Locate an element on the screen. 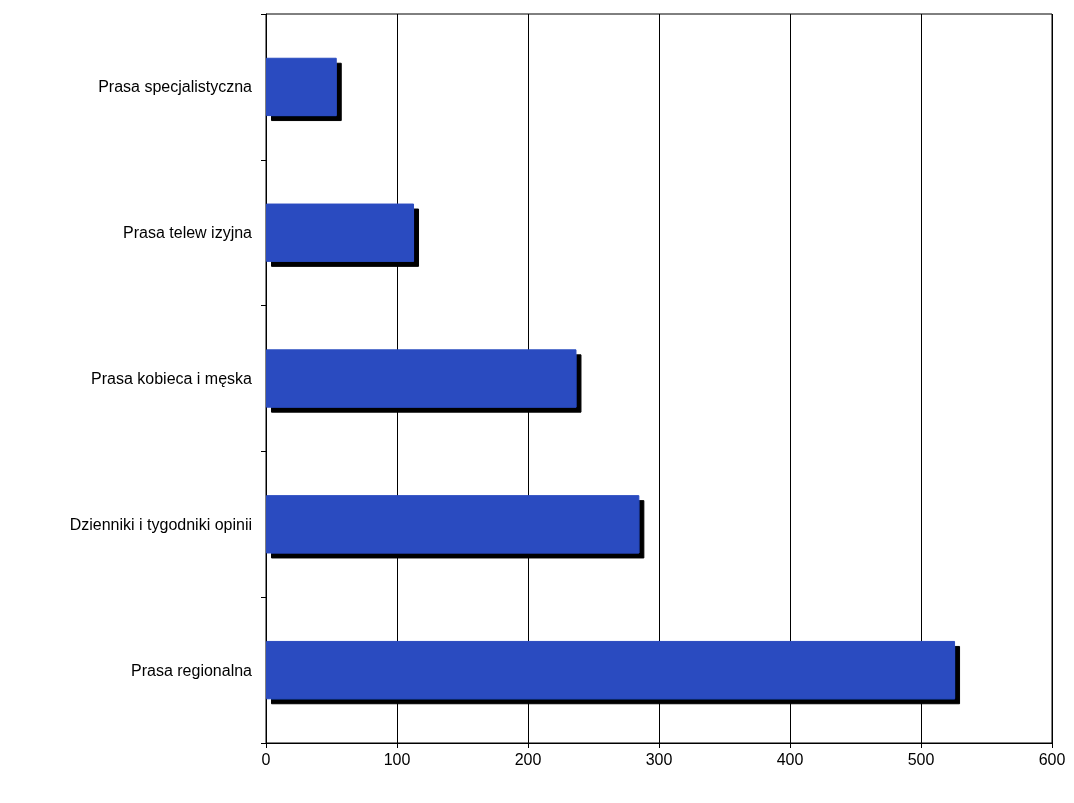 This screenshot has width=1074, height=803. x-tick-label: 400 is located at coordinates (790, 759).